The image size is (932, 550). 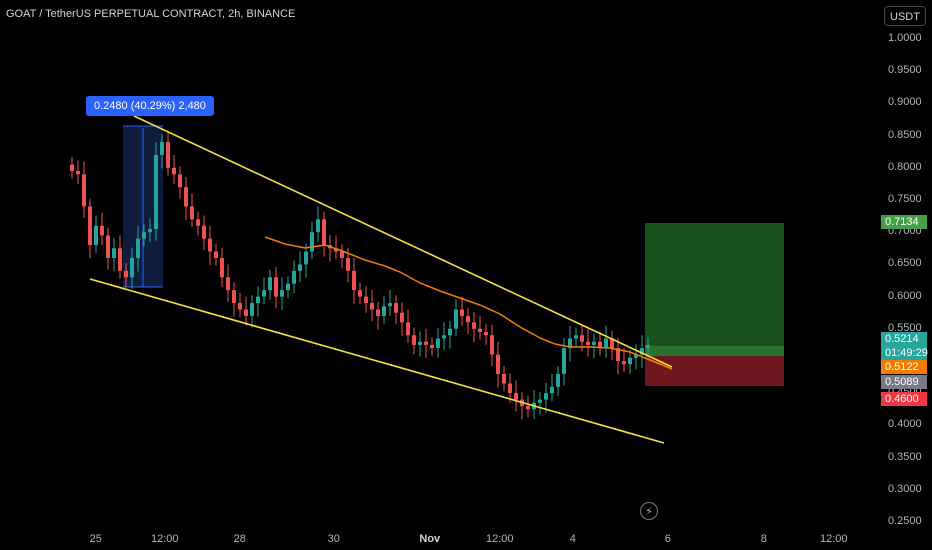 What do you see at coordinates (905, 199) in the screenshot?
I see `price-tick: 0.7500` at bounding box center [905, 199].